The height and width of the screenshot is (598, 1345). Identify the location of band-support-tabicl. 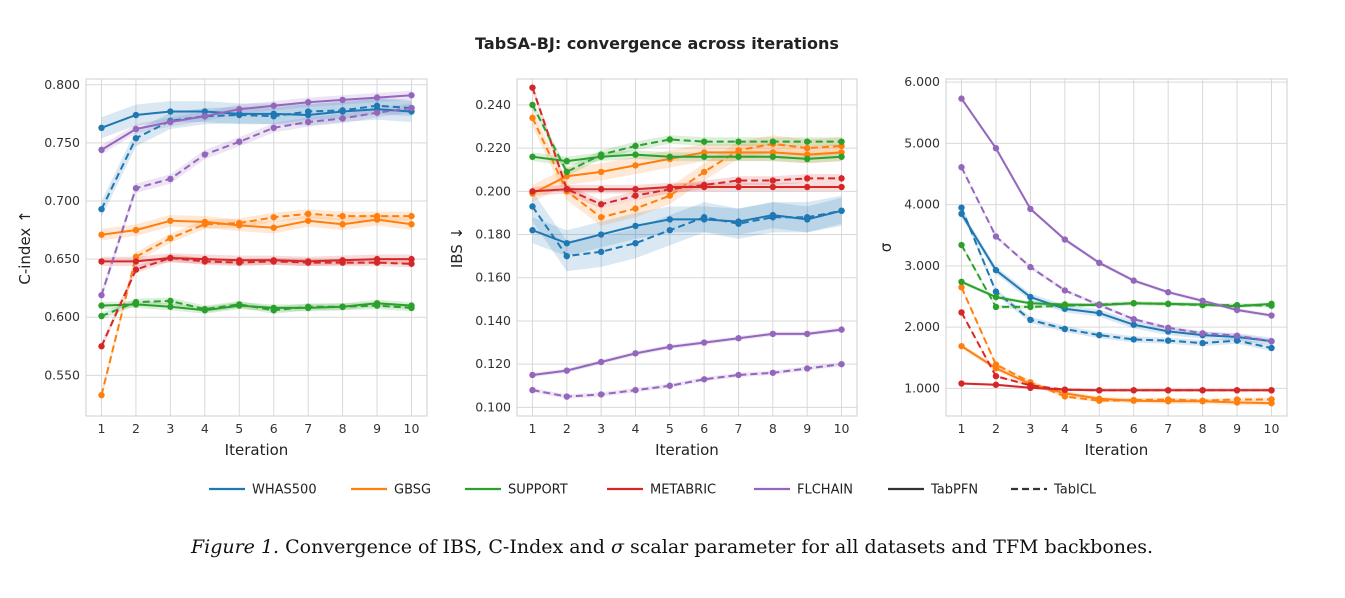
(687, 138).